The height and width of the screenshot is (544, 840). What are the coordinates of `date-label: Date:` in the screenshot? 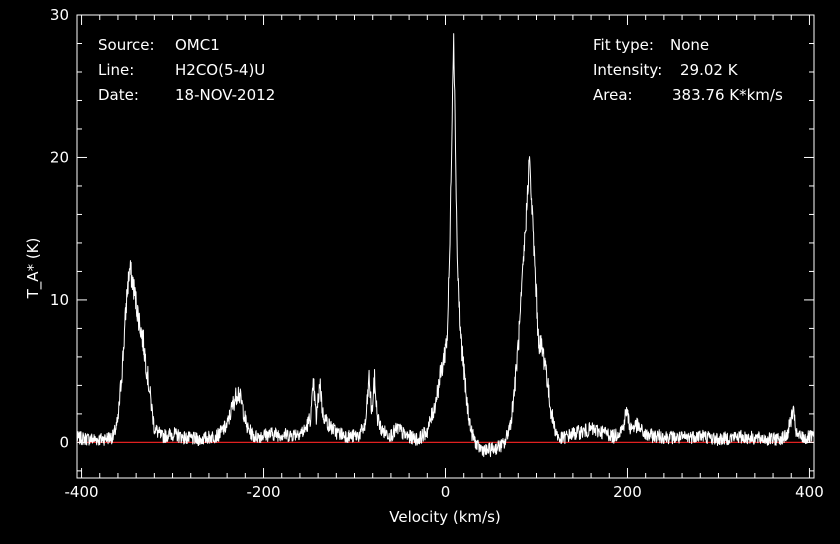 It's located at (118, 95).